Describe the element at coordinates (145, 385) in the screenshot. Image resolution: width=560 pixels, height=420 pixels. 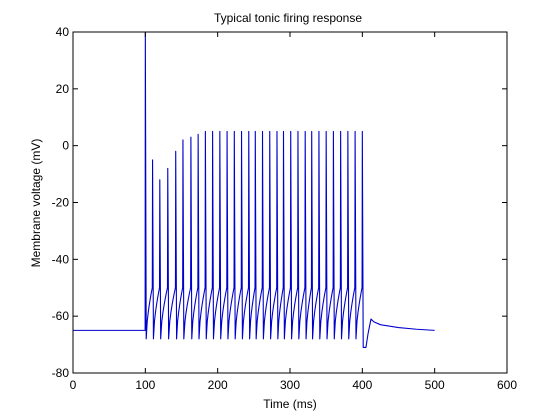
I see `x-tick-label: 100` at that location.